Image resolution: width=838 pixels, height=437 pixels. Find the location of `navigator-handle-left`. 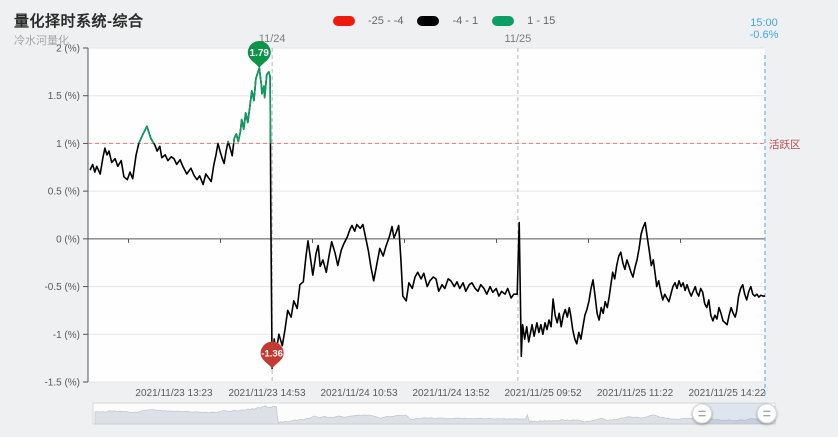

navigator-handle-left is located at coordinates (702, 413).